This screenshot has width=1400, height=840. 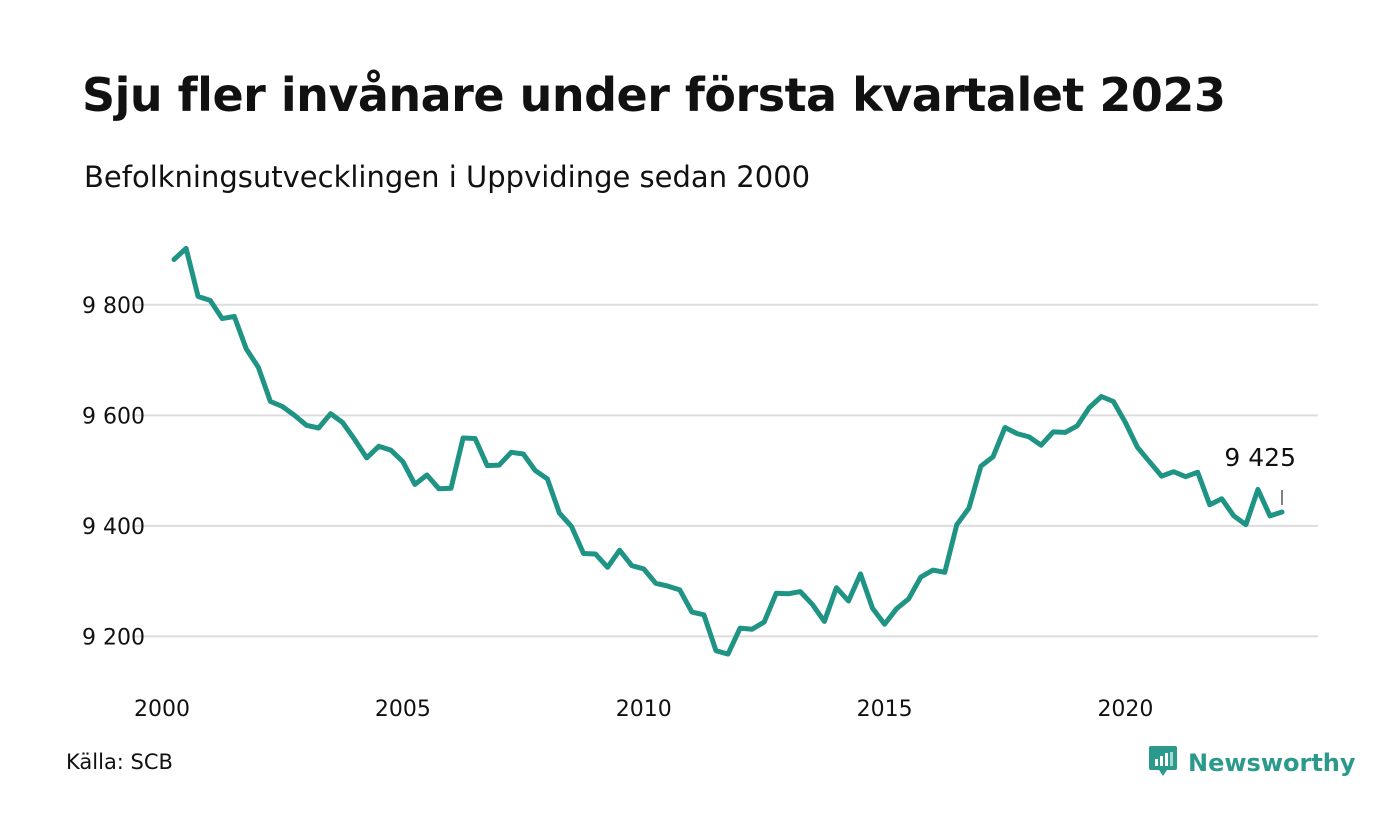 I want to click on x-tick-label: 2010, so click(x=644, y=709).